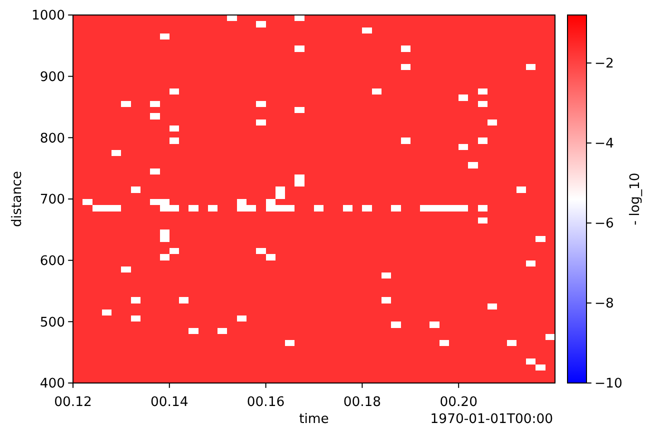  Describe the element at coordinates (169, 402) in the screenshot. I see `x-tick-label: 00.14` at that location.